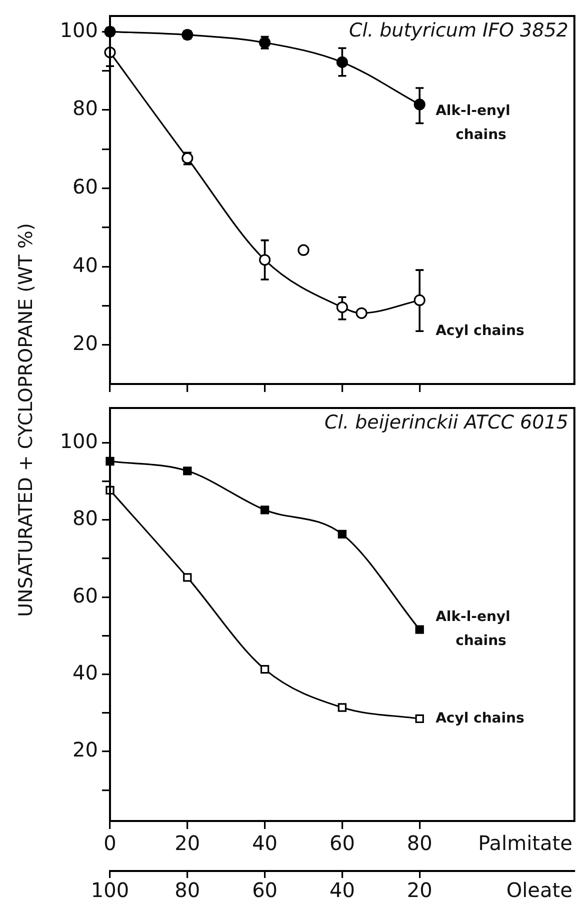 The image size is (581, 911). Describe the element at coordinates (187, 890) in the screenshot. I see `x2-tick-label: 80` at that location.